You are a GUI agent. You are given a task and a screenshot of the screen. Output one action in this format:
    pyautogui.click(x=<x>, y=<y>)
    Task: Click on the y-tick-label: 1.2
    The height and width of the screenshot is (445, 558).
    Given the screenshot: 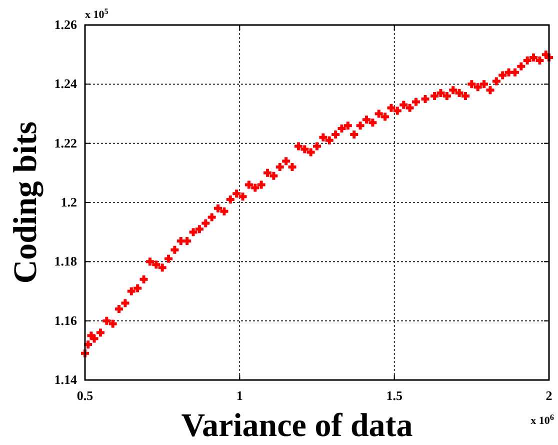 What is the action you would take?
    pyautogui.click(x=68, y=202)
    